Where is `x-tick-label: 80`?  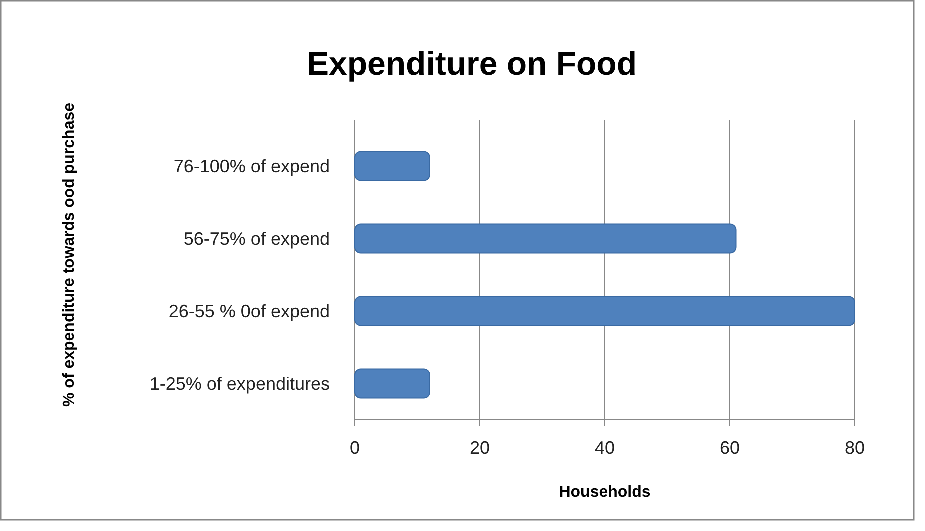
x-tick-label: 80 is located at coordinates (855, 448).